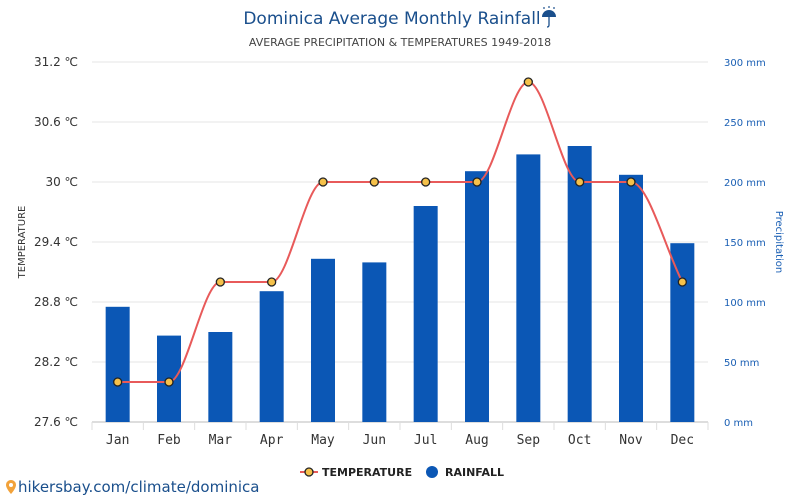  I want to click on y-right-tick-label: 50 mm, so click(741, 363).